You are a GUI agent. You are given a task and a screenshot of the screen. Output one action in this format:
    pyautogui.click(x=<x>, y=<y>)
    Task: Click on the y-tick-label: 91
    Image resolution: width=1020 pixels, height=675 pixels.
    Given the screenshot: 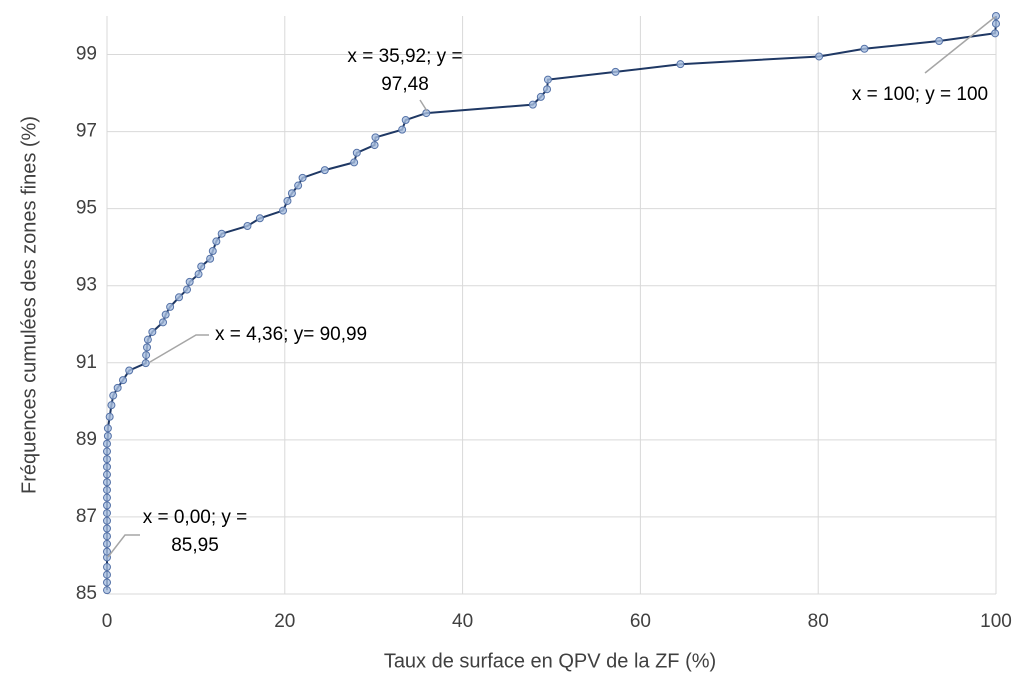 What is the action you would take?
    pyautogui.click(x=86, y=362)
    